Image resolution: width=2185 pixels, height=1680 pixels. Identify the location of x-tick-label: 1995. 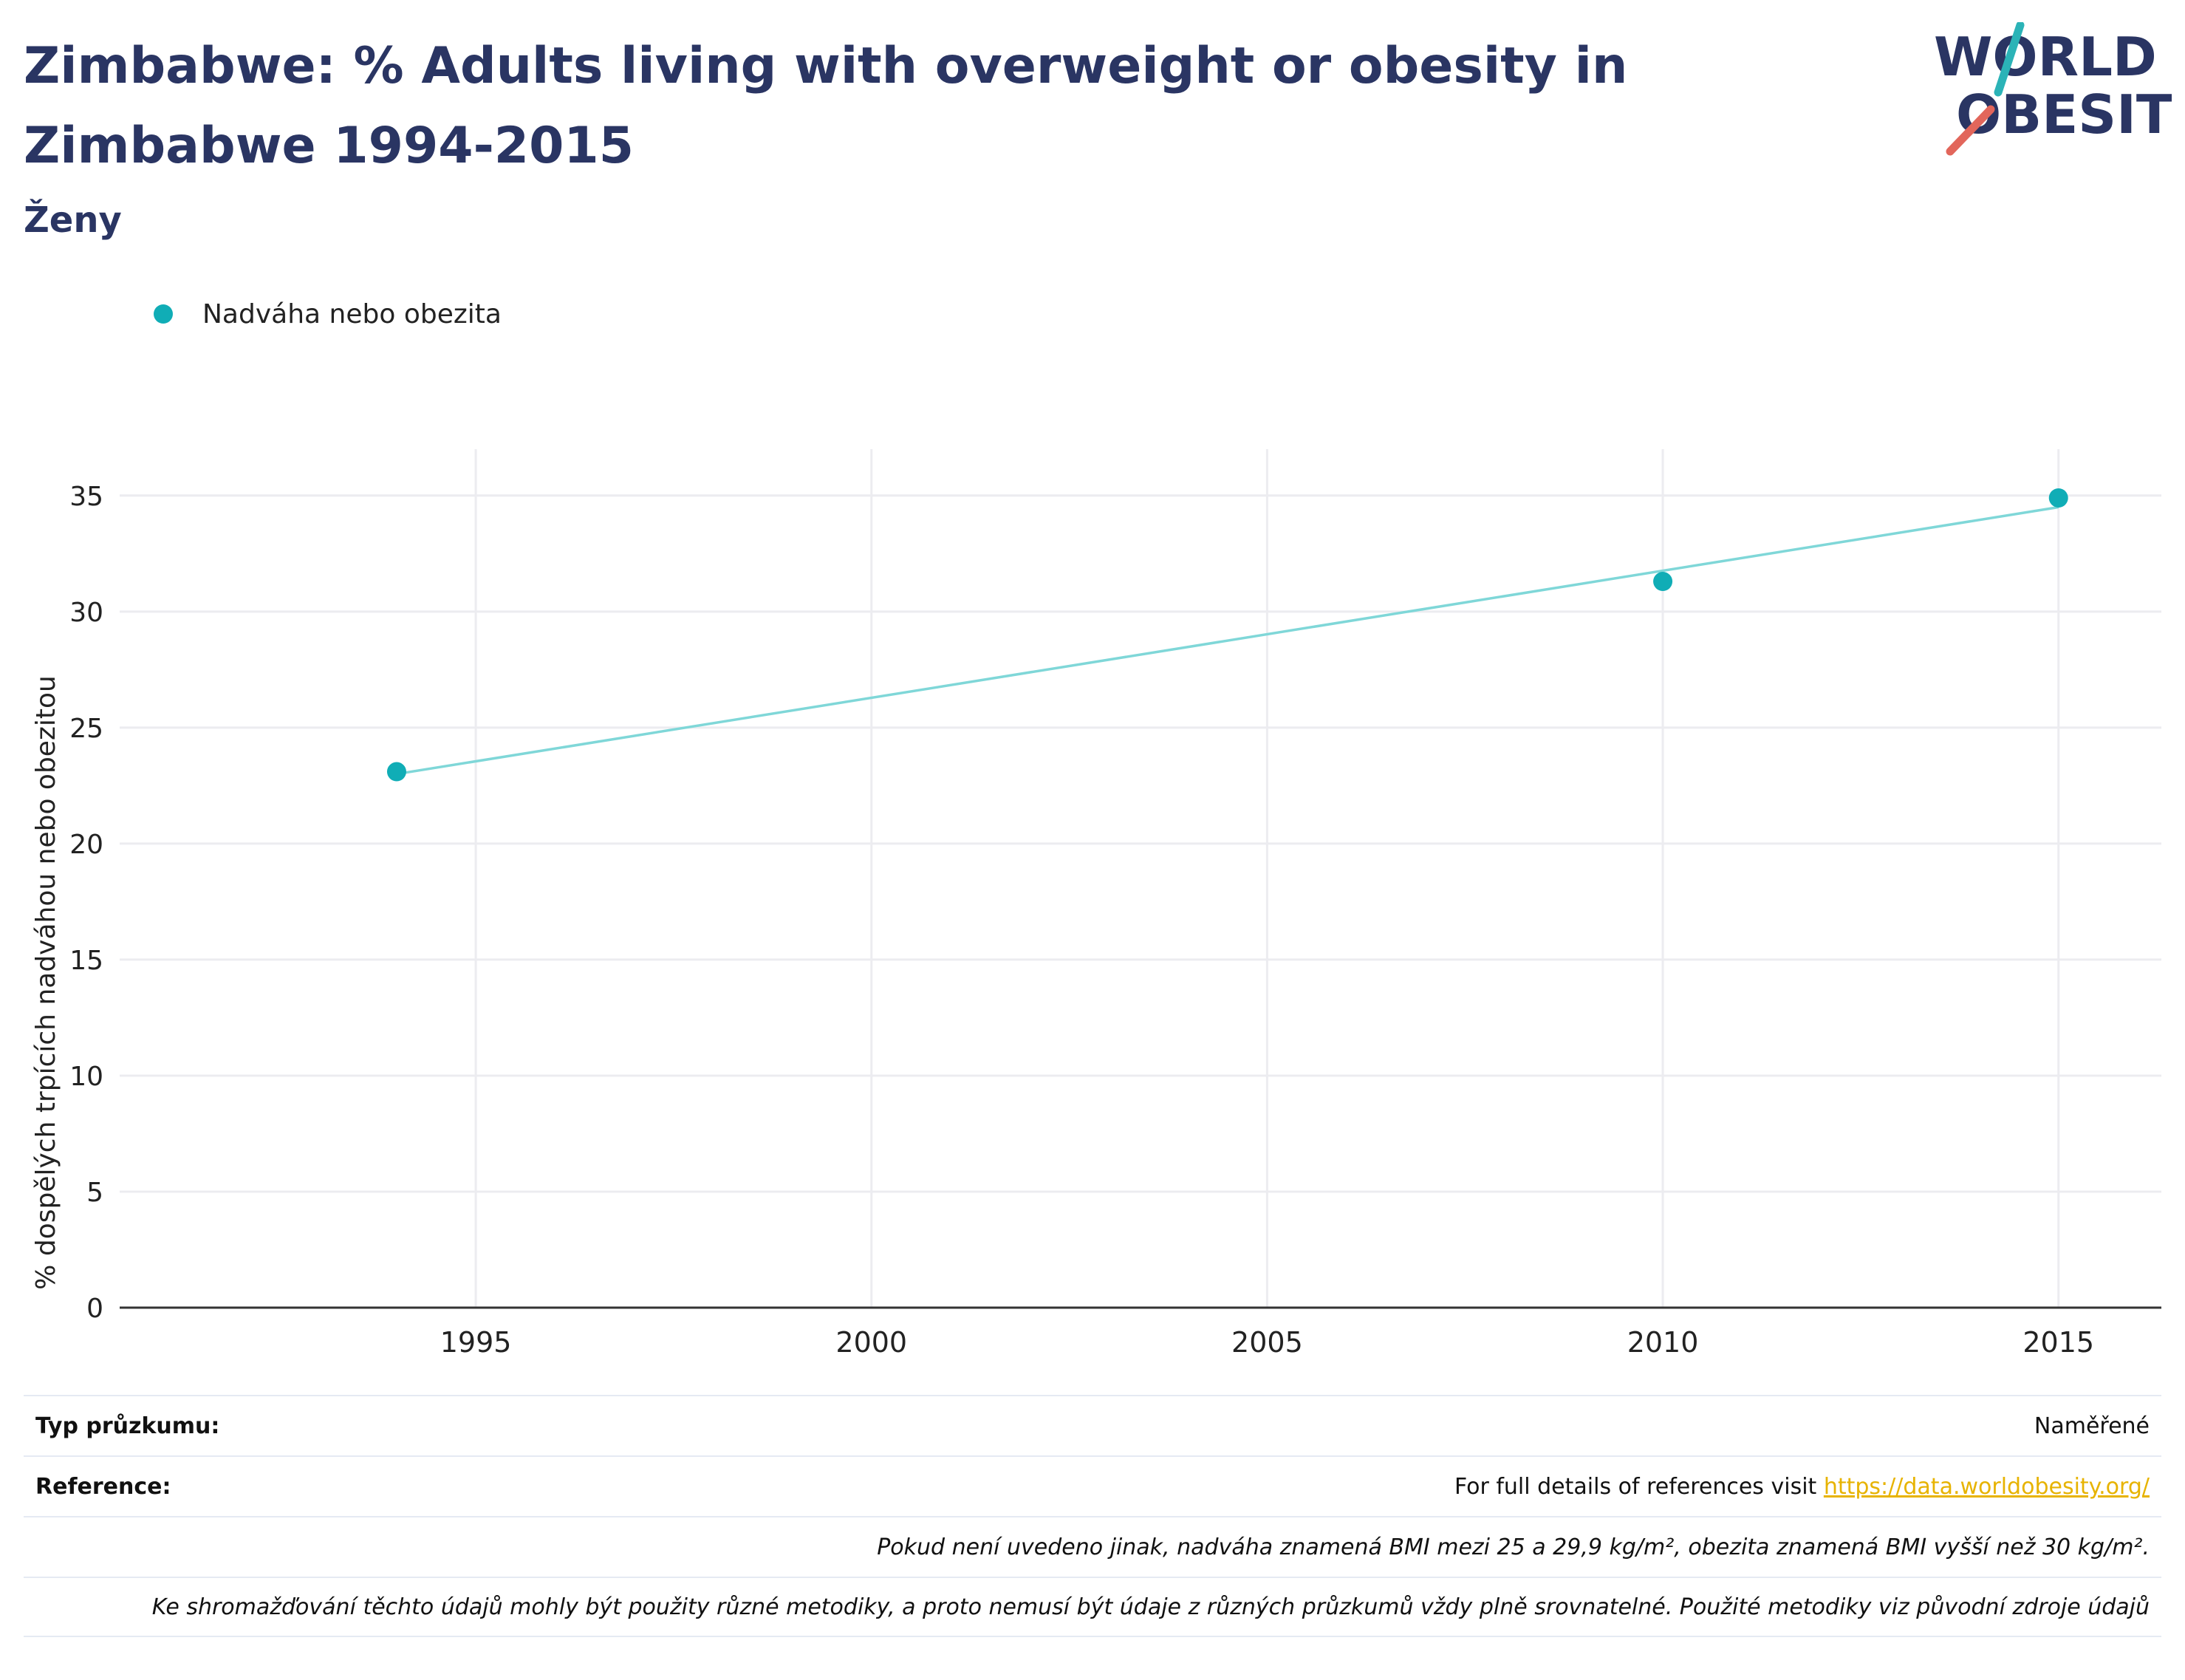
(476, 1342).